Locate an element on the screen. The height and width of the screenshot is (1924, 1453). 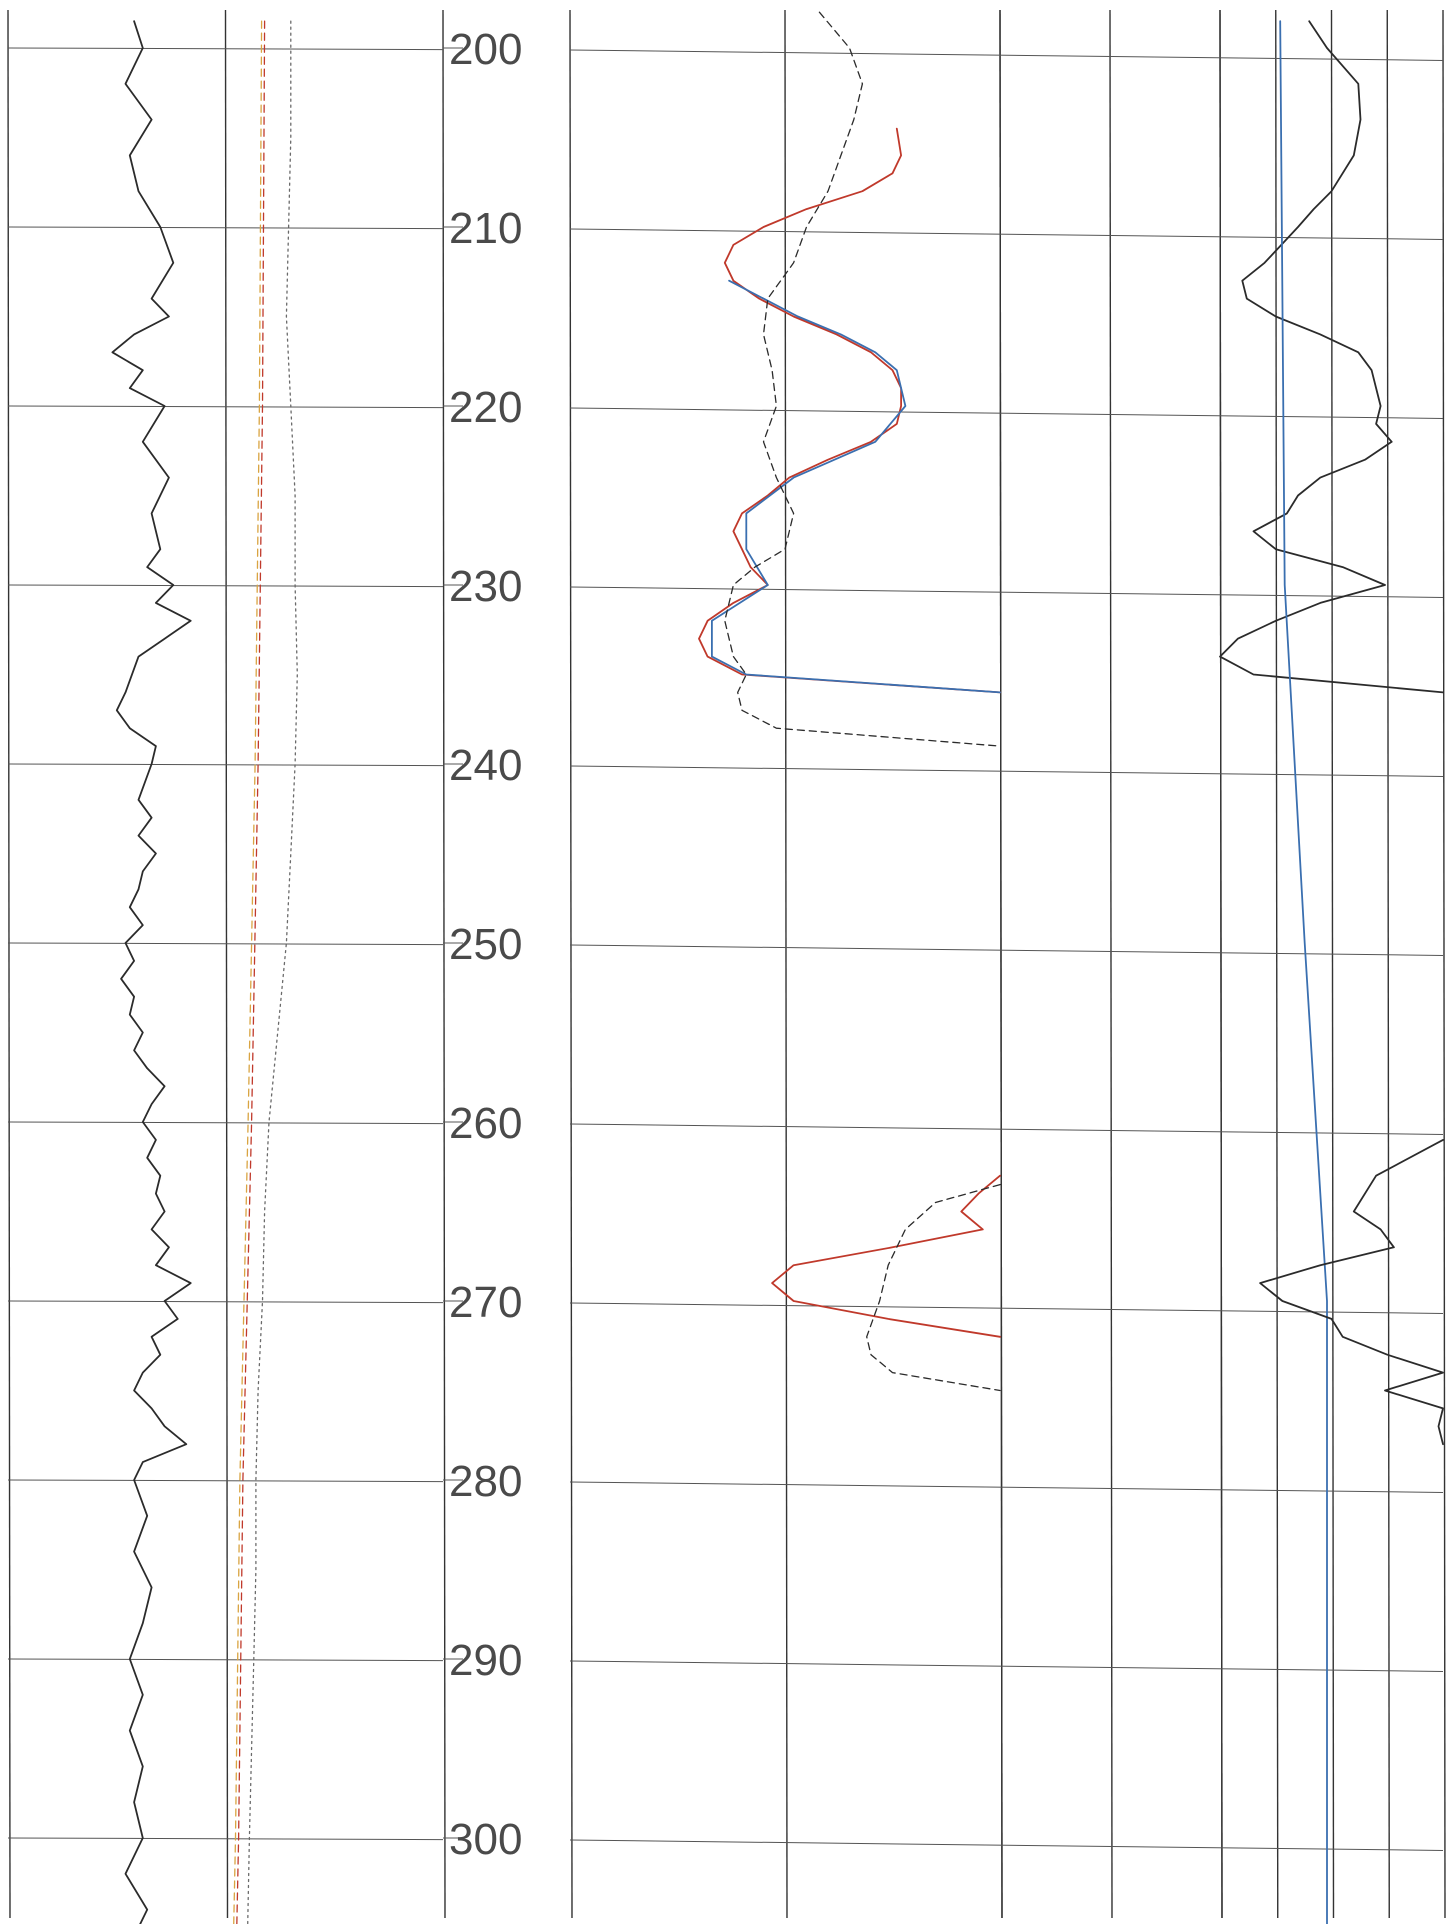
track-4-curve-f-series is located at coordinates (1331, 357).